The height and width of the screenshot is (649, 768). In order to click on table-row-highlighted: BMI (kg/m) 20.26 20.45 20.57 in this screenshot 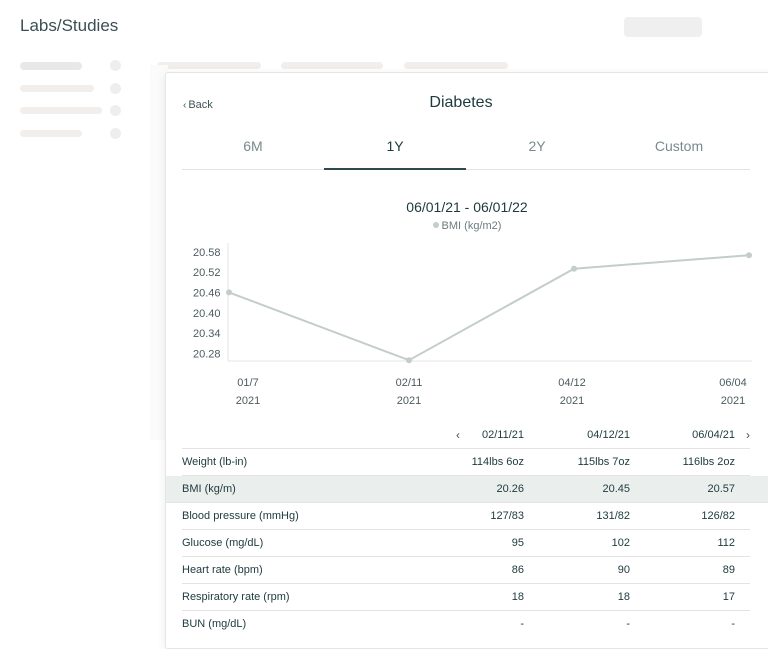, I will do `click(467, 489)`.